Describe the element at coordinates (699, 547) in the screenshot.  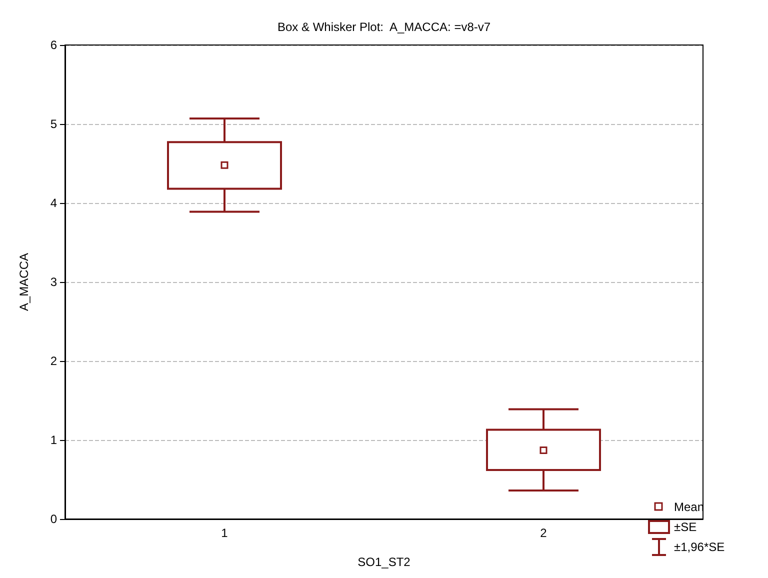
I see `text: ±1,96*SE` at that location.